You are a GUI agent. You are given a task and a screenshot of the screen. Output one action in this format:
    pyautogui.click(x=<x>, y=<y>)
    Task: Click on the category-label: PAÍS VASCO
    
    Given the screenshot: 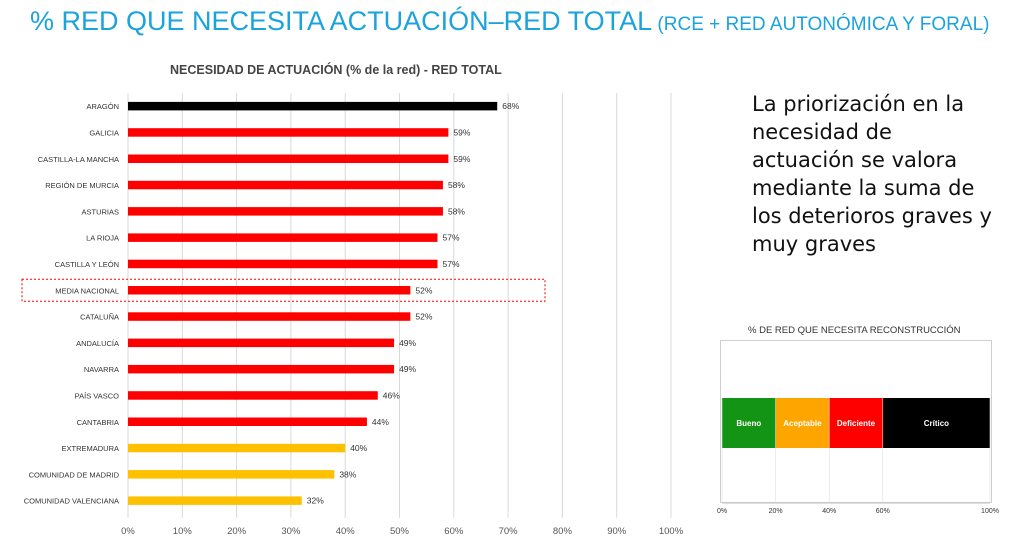 What is the action you would take?
    pyautogui.click(x=97, y=395)
    